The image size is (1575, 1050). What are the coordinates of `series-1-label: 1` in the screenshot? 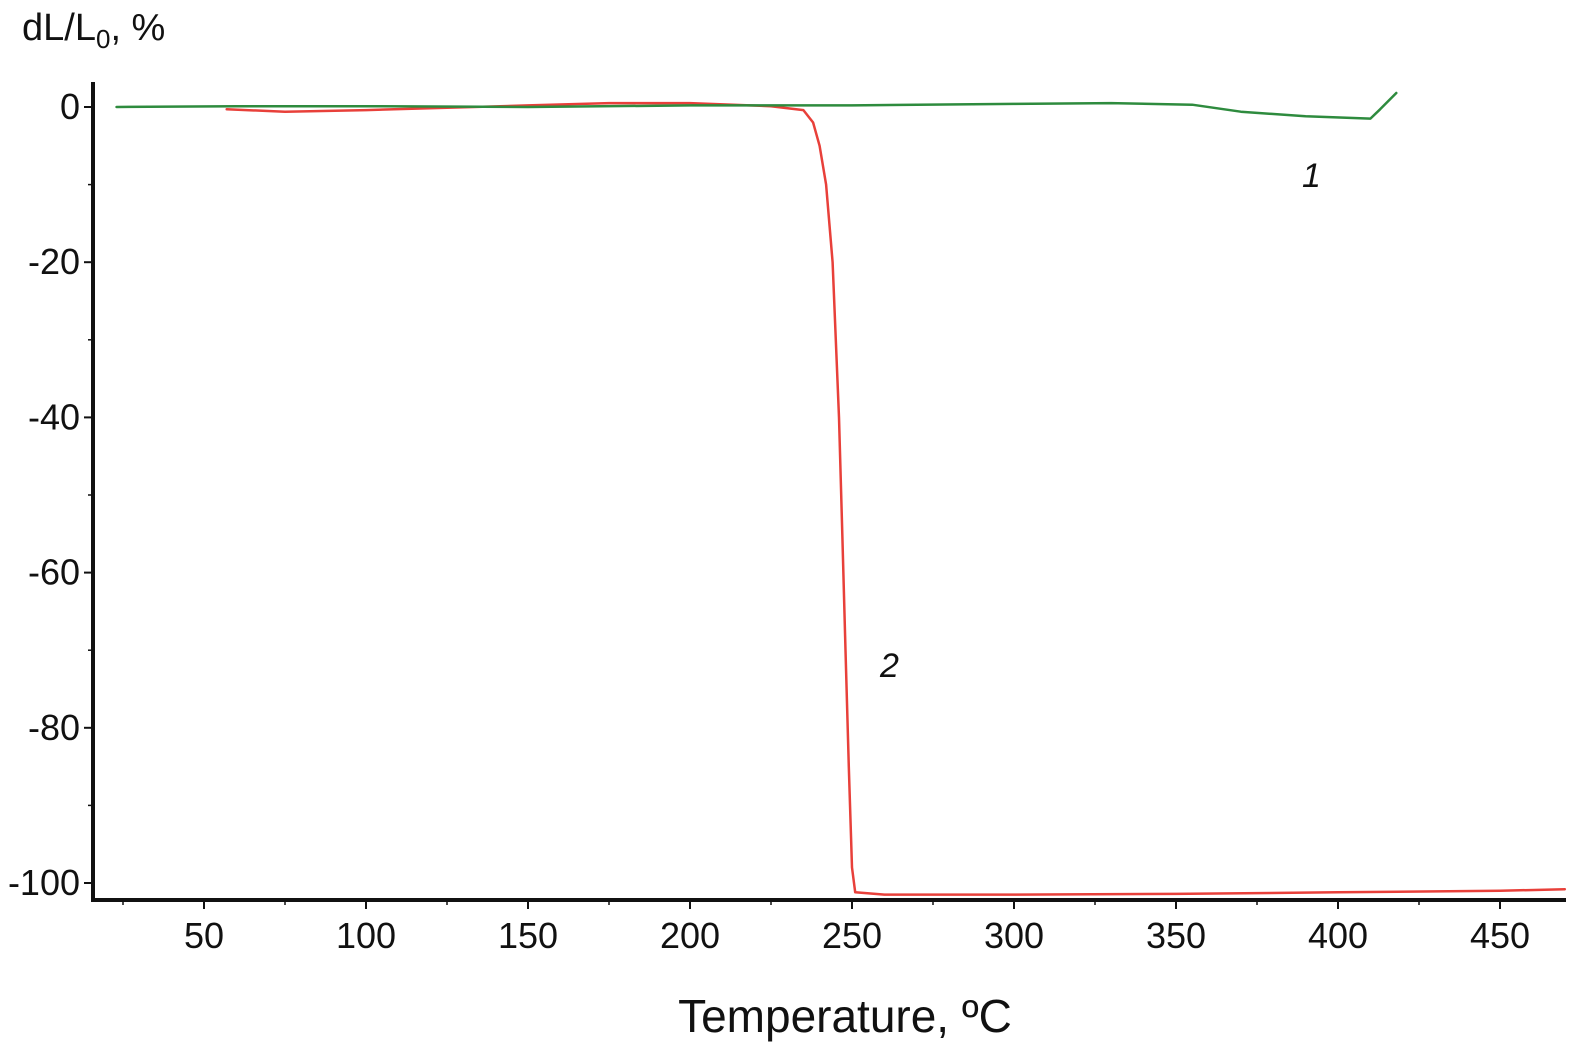 It's located at (1311, 176).